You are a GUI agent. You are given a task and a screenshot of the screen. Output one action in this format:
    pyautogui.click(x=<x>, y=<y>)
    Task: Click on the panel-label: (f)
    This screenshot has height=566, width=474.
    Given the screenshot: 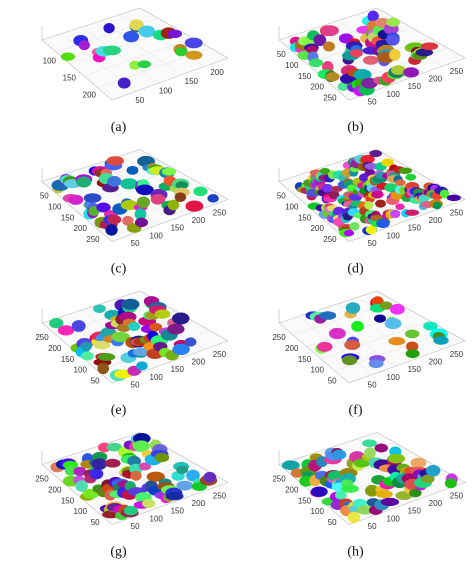 What is the action you would take?
    pyautogui.click(x=356, y=410)
    